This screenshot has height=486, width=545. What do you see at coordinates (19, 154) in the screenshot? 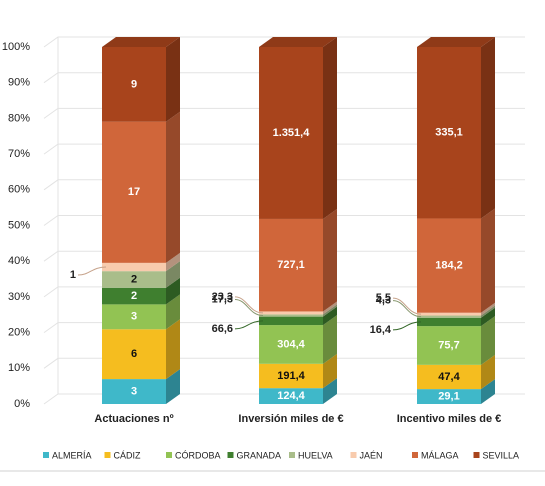
I see `y-tick-label: 70%` at bounding box center [19, 154].